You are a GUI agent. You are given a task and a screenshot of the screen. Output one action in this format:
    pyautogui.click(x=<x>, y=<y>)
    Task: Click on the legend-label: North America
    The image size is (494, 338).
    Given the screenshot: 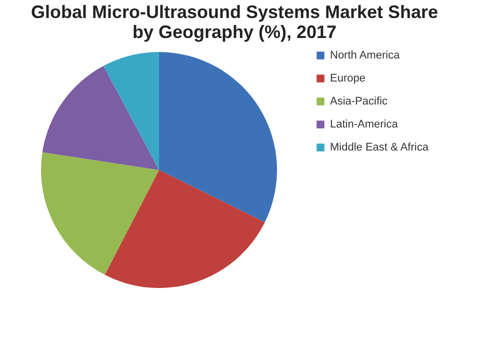 What is the action you would take?
    pyautogui.click(x=365, y=56)
    